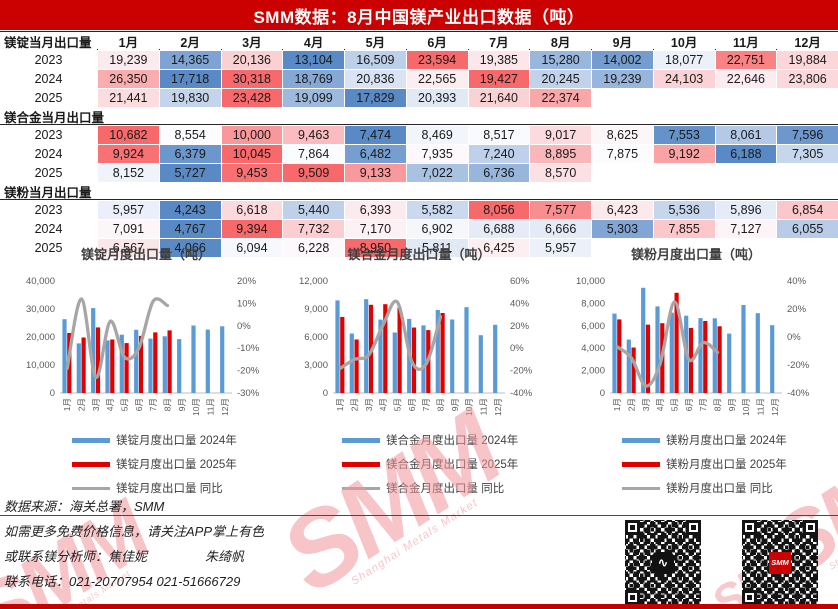 This screenshot has width=838, height=609. What do you see at coordinates (248, 393) in the screenshot?
I see `right-axis-tick: -30%` at bounding box center [248, 393].